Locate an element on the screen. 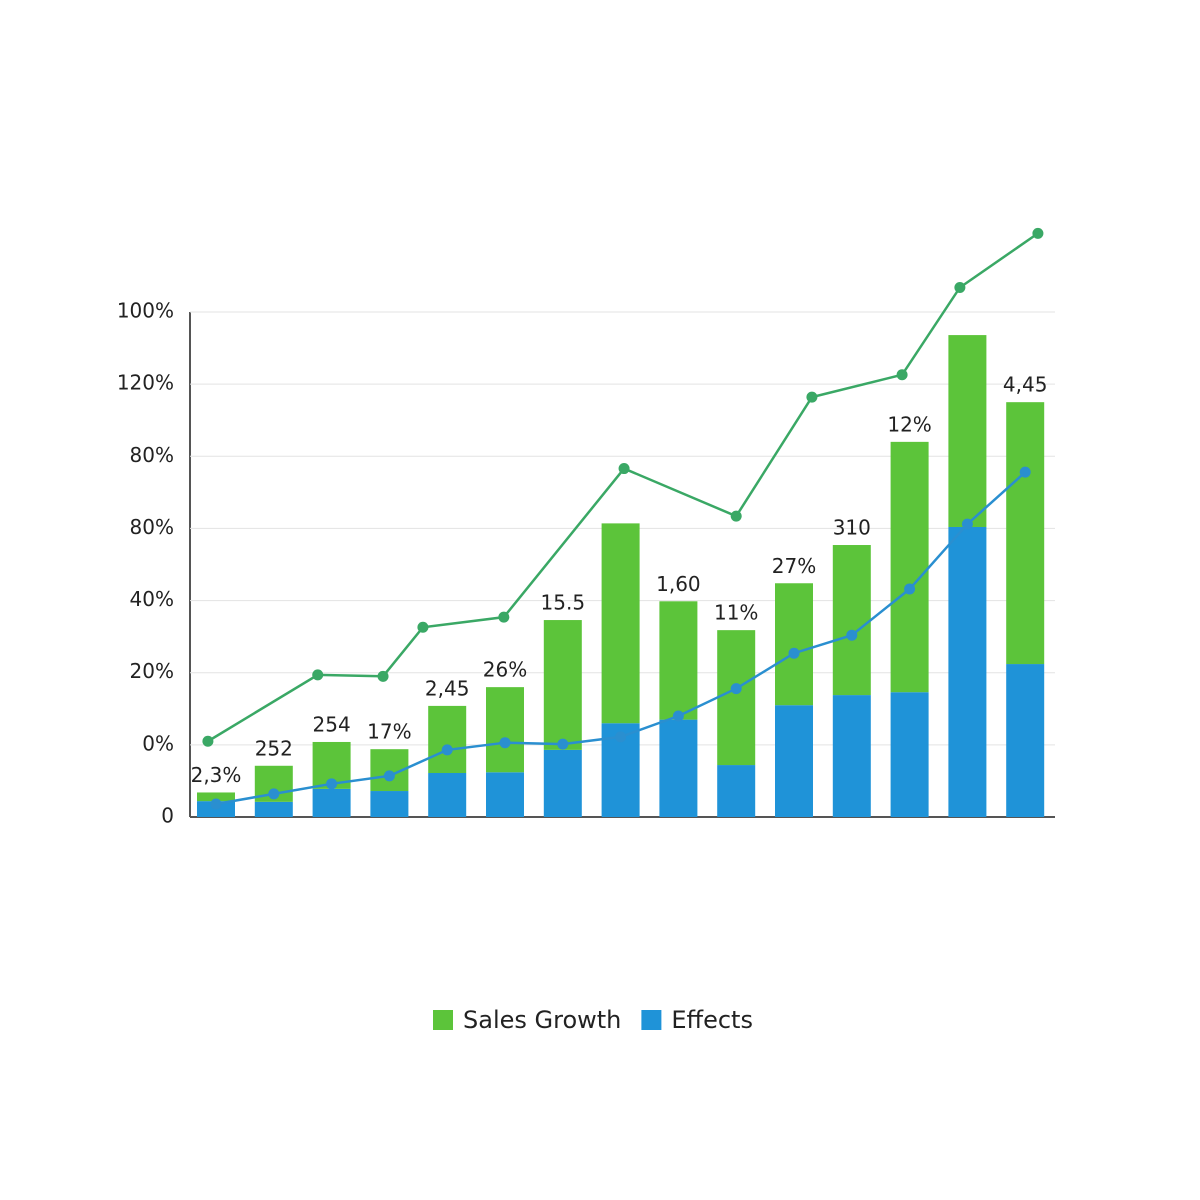 The width and height of the screenshot is (1200, 1200). bar-label: 252 is located at coordinates (274, 748).